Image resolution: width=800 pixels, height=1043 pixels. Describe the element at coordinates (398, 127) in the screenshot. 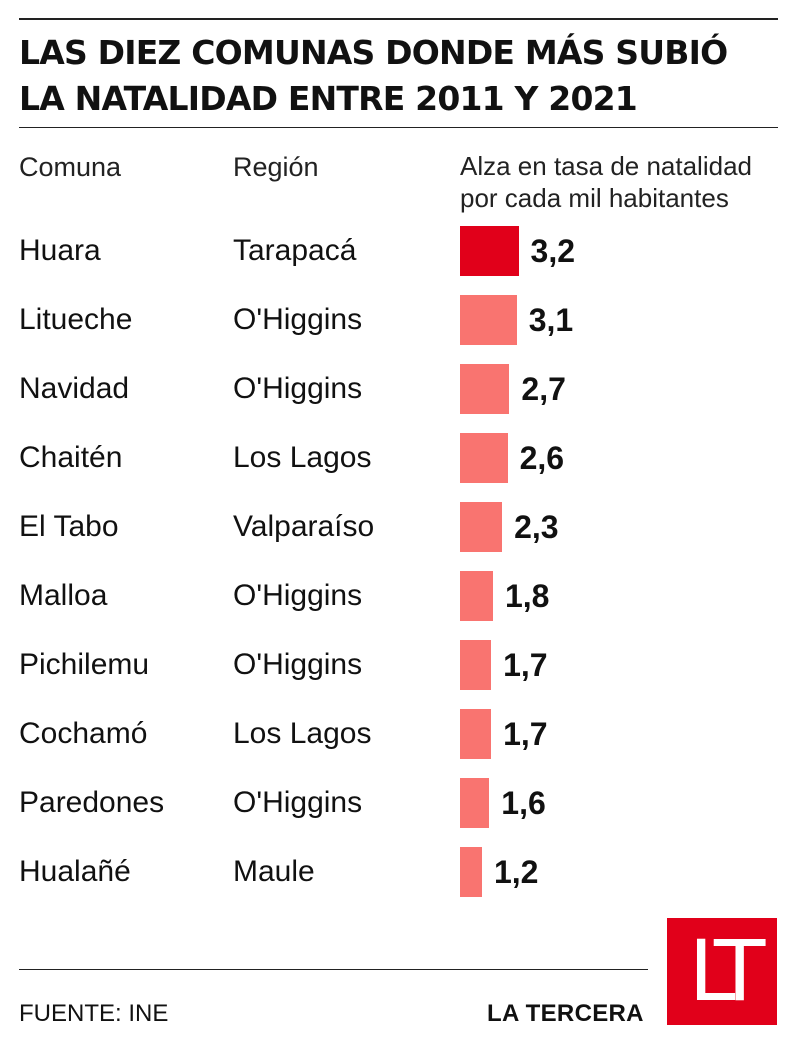

I see `header-rule` at that location.